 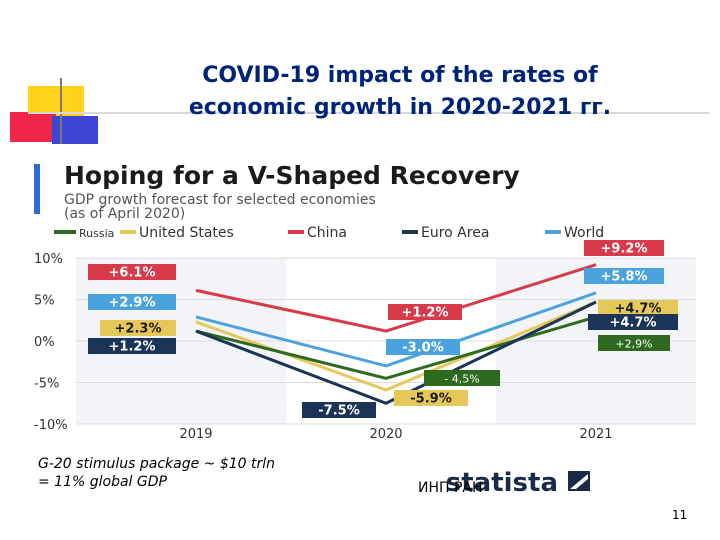 I want to click on chart-title: Hoping for a V-Shaped Recovery, so click(x=292, y=175).